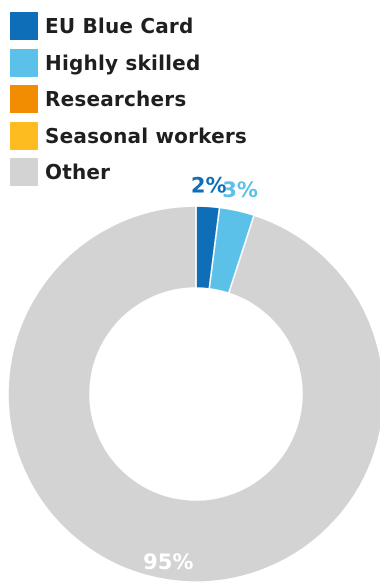  I want to click on legend-swatch-eu-blue-card, so click(24, 26).